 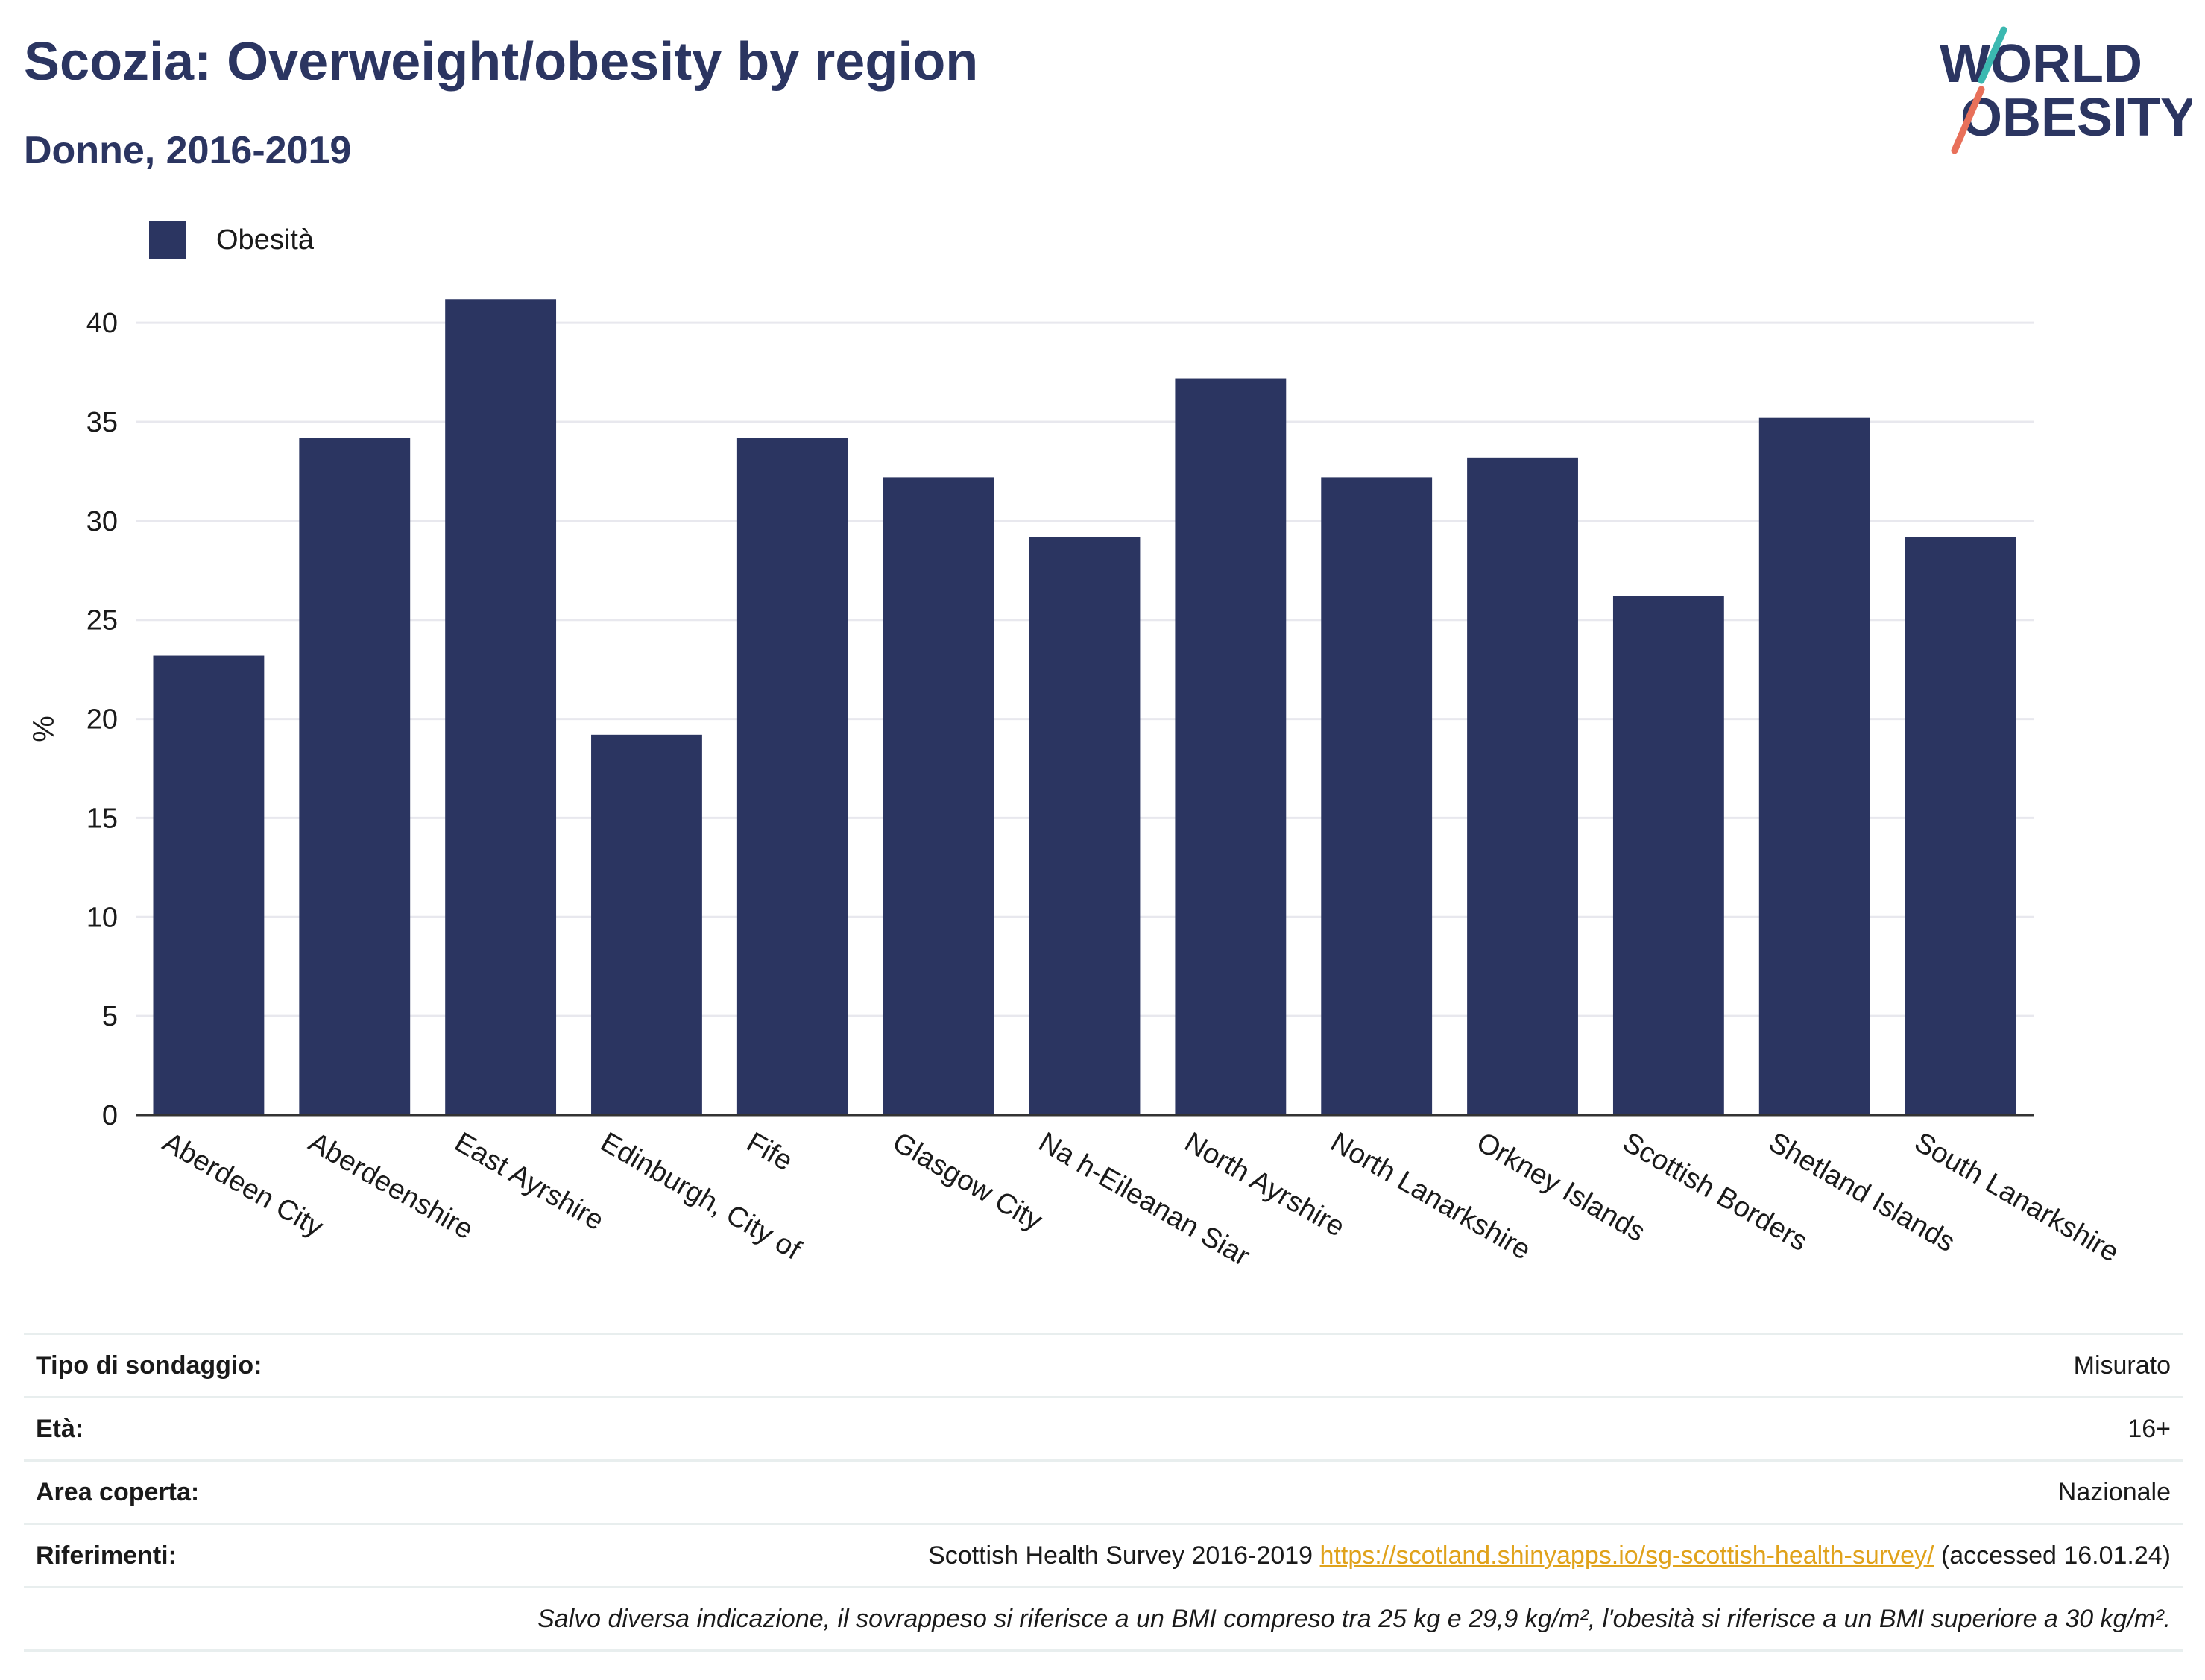 What do you see at coordinates (102, 422) in the screenshot?
I see `y-tick-label: 35` at bounding box center [102, 422].